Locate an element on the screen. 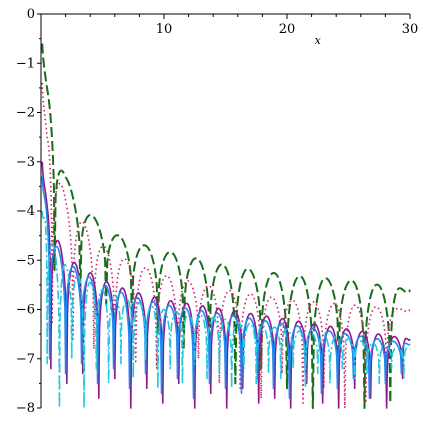 The width and height of the screenshot is (423, 423). x-tick-label: 20 is located at coordinates (287, 29).